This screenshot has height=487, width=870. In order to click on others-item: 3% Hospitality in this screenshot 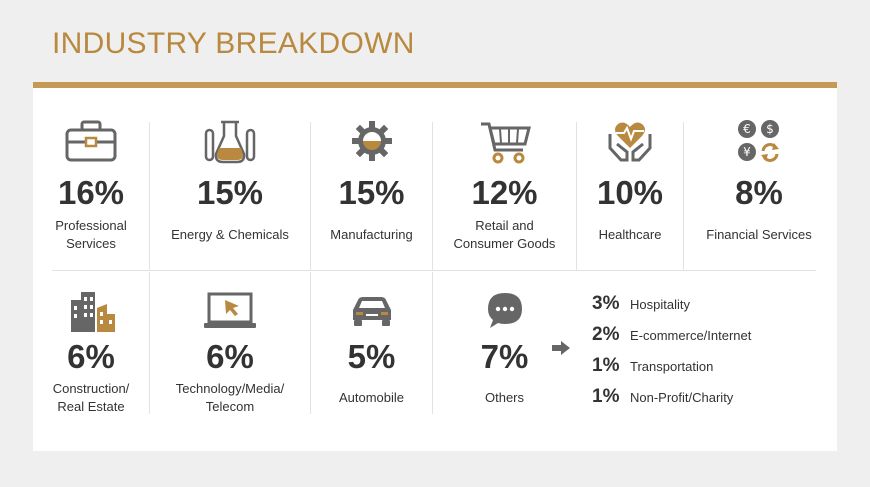, I will do `click(641, 304)`.